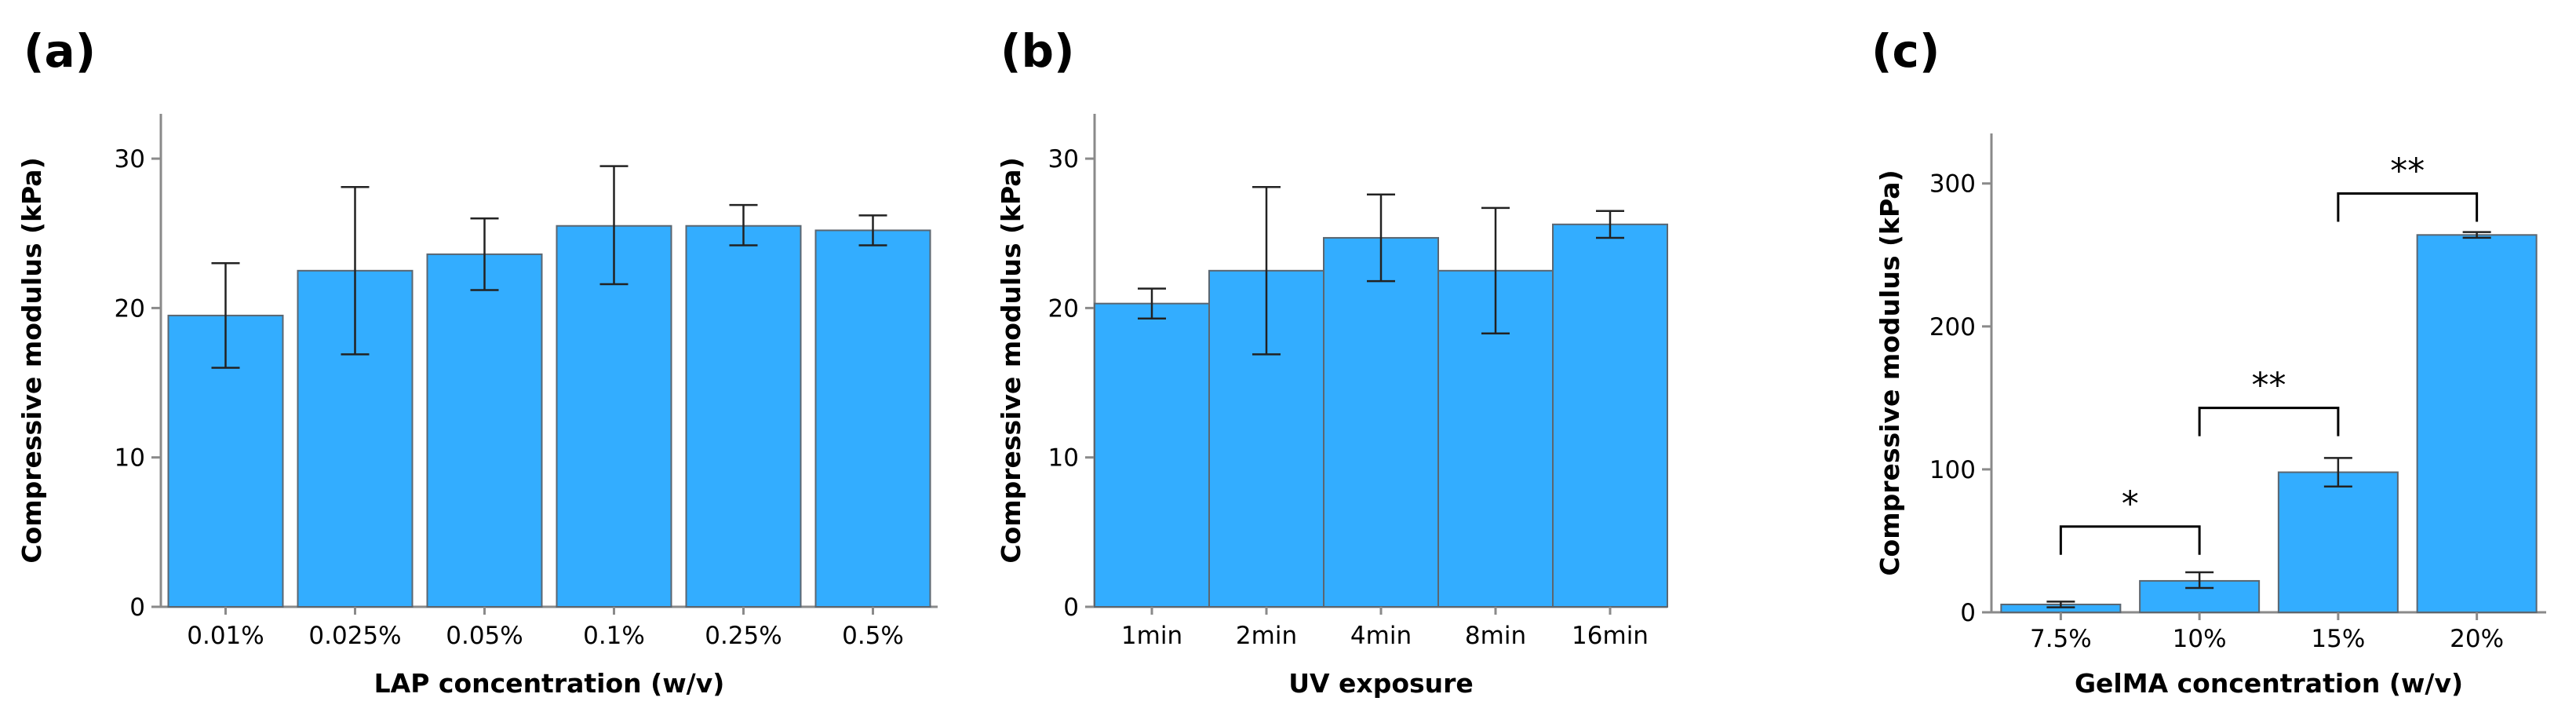 This screenshot has width=2576, height=723. What do you see at coordinates (2130, 504) in the screenshot?
I see `significance-label: *` at bounding box center [2130, 504].